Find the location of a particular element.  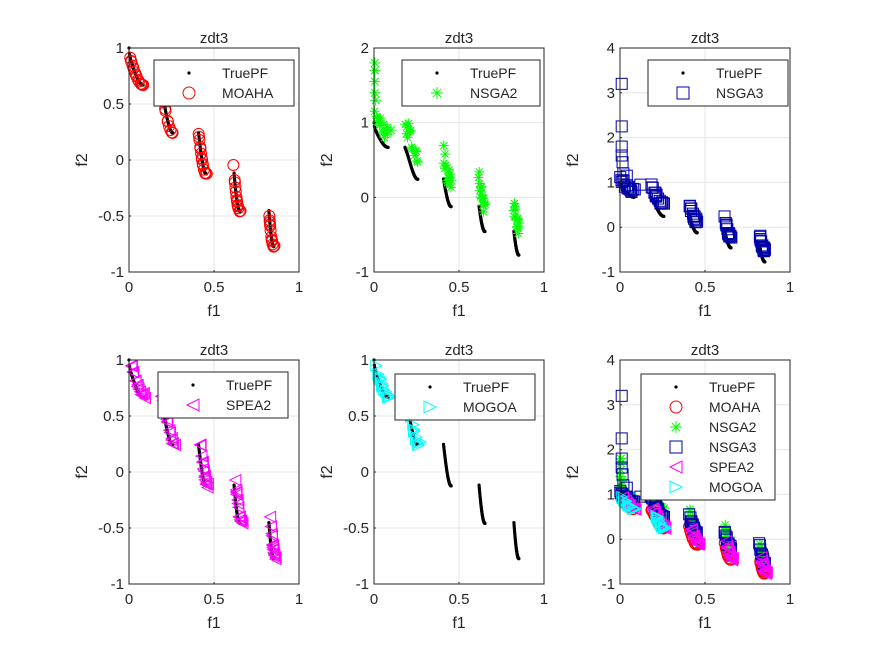

subplot-4: 0 0.5 1 -1 -0.5 0 0.5 1 zdt3 f1 f2 TruePF SPEA2 is located at coordinates (188, 487).